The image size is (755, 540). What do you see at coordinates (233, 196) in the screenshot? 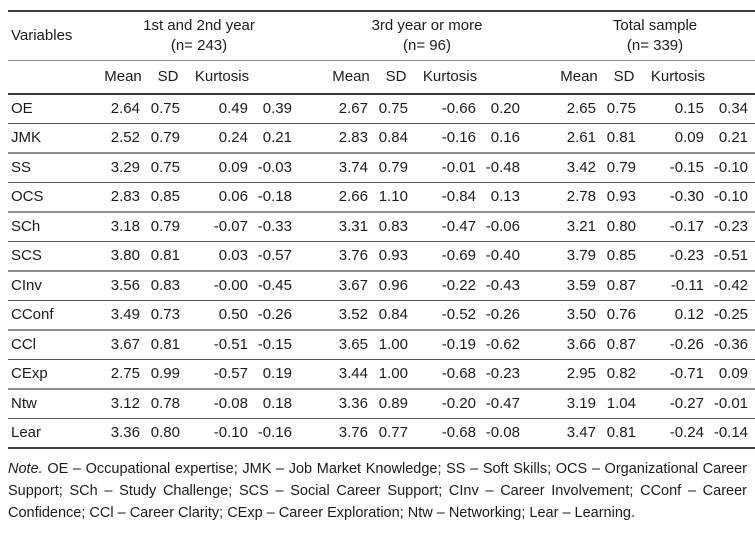
I see `stat-value-cell: 0.06` at bounding box center [233, 196].